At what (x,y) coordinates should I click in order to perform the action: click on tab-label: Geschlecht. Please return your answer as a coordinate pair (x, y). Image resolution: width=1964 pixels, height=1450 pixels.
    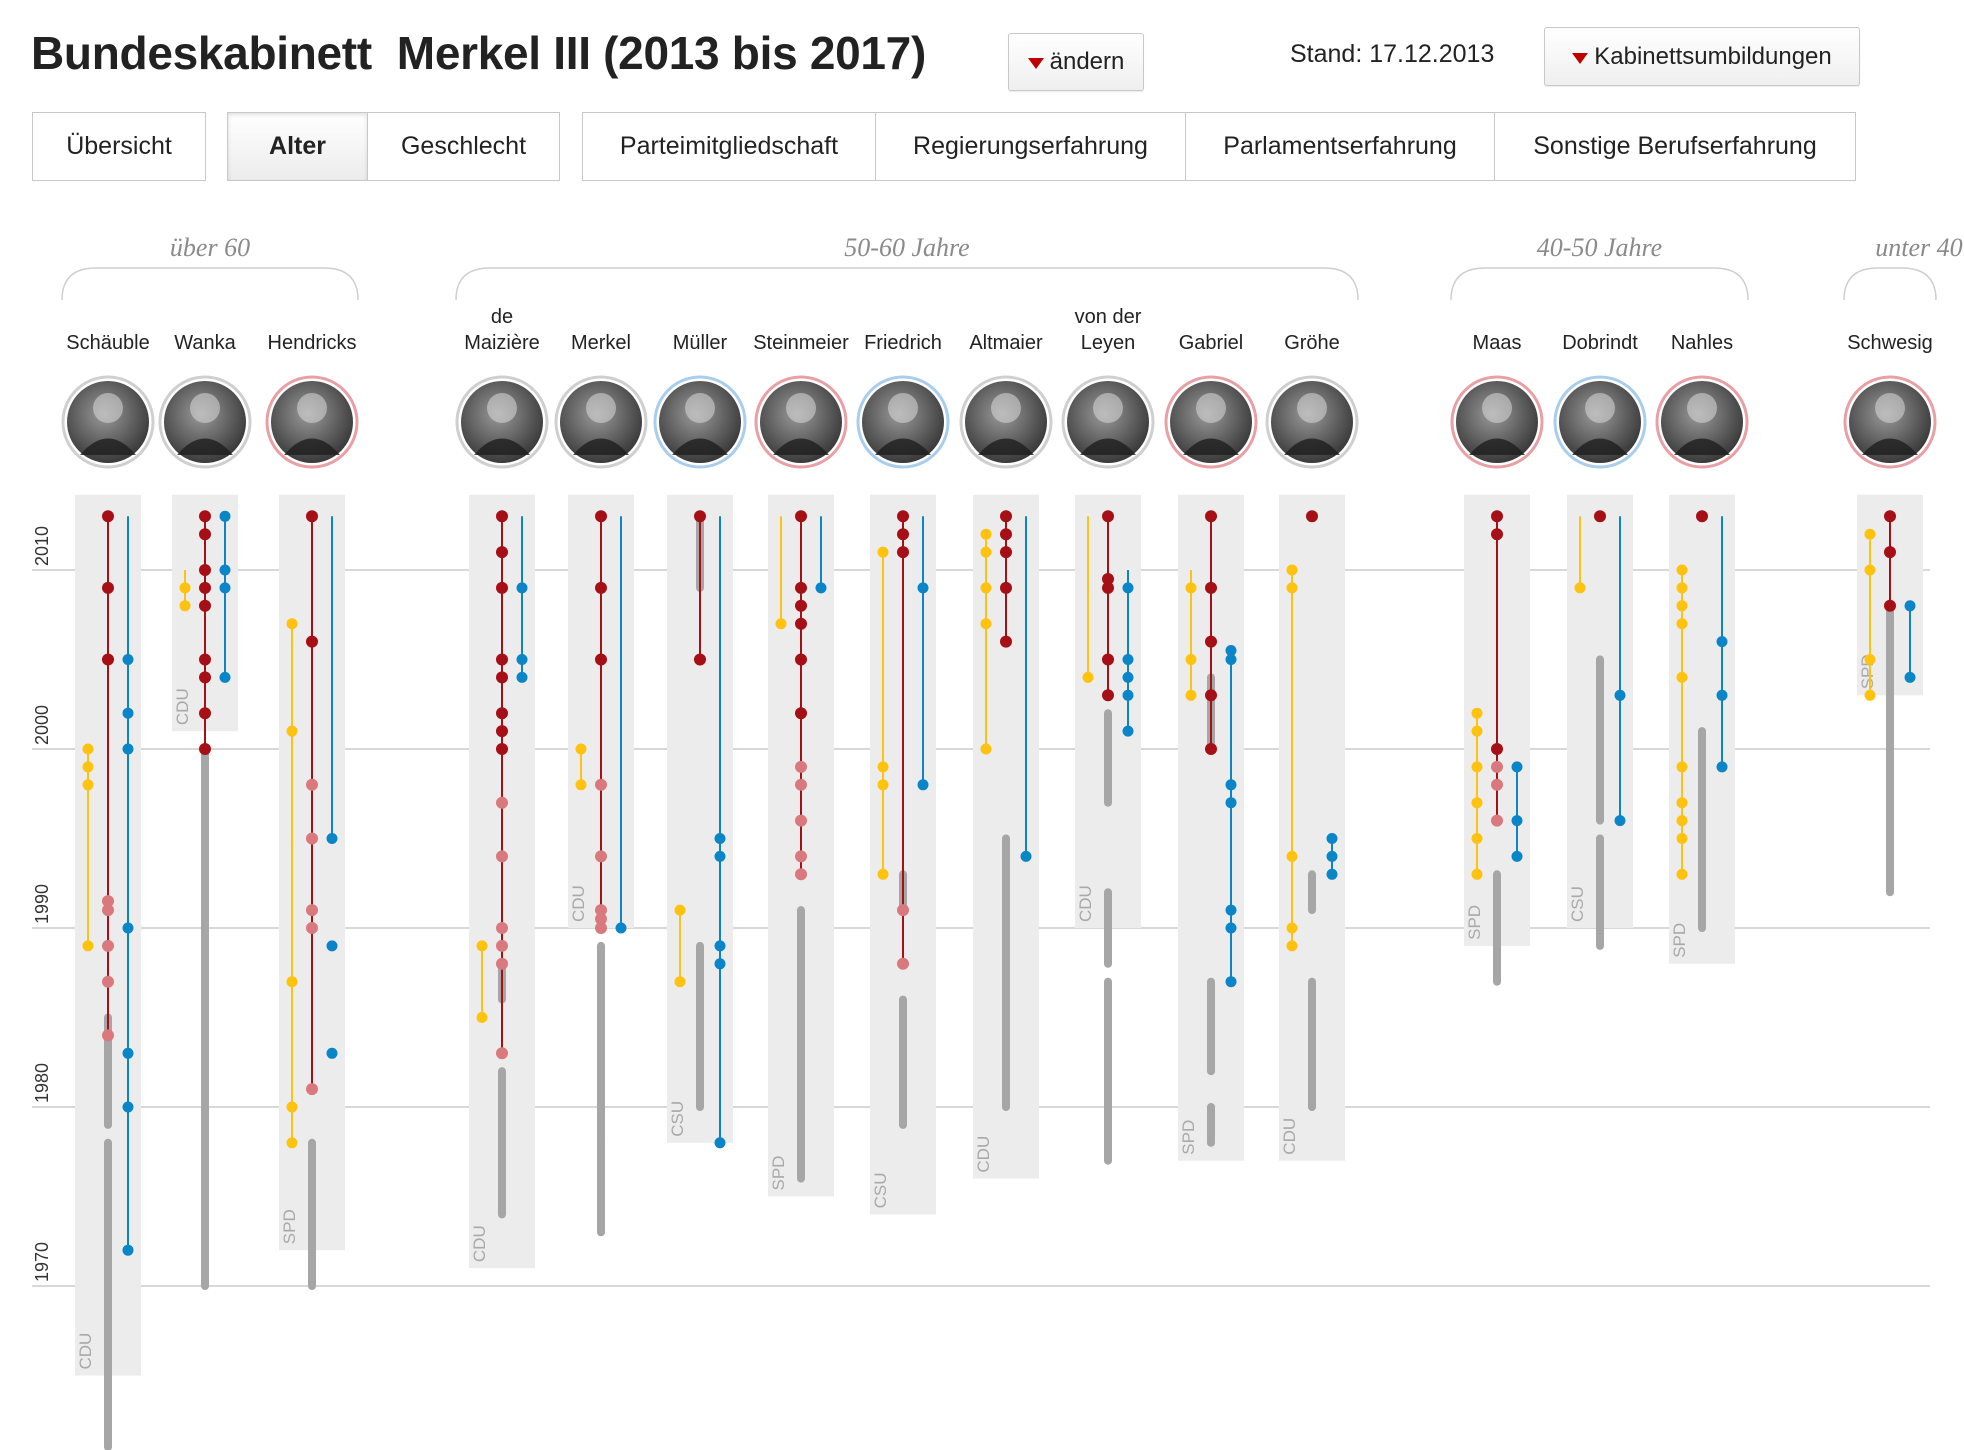
    Looking at the image, I should click on (463, 146).